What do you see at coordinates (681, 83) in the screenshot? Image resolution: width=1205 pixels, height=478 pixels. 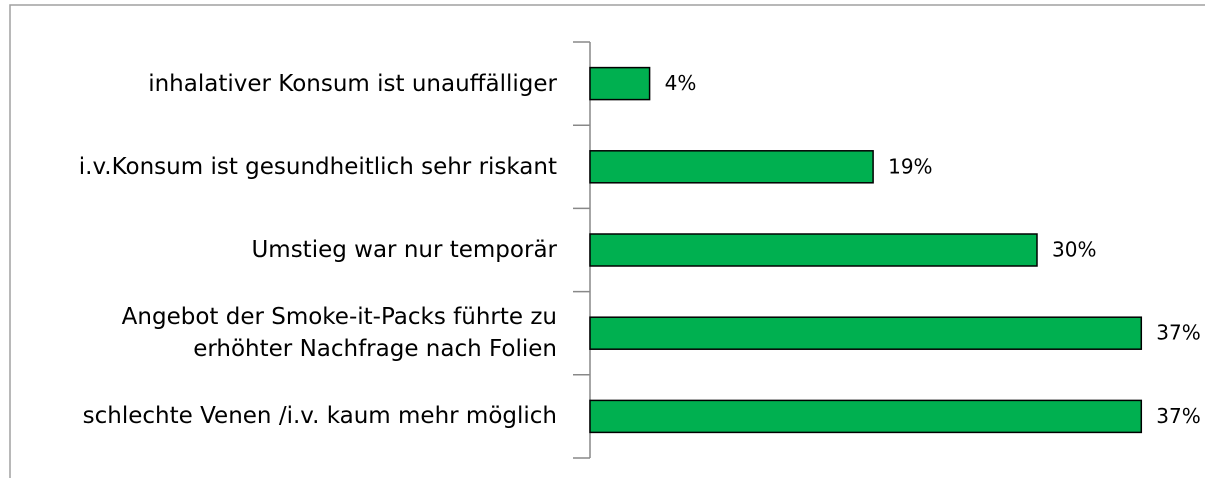 I see `value-label: 4%` at bounding box center [681, 83].